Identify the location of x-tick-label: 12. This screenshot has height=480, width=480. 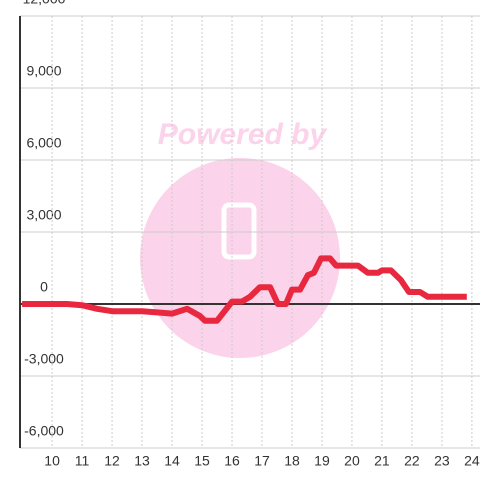
(112, 461).